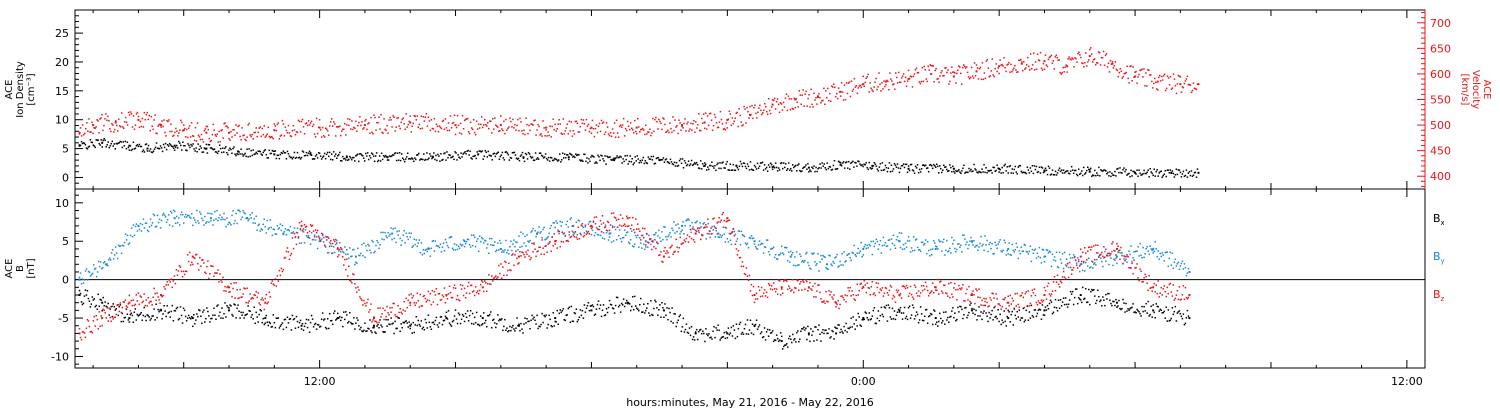 The height and width of the screenshot is (410, 1500). What do you see at coordinates (143, 301) in the screenshot?
I see `bz-point` at bounding box center [143, 301].